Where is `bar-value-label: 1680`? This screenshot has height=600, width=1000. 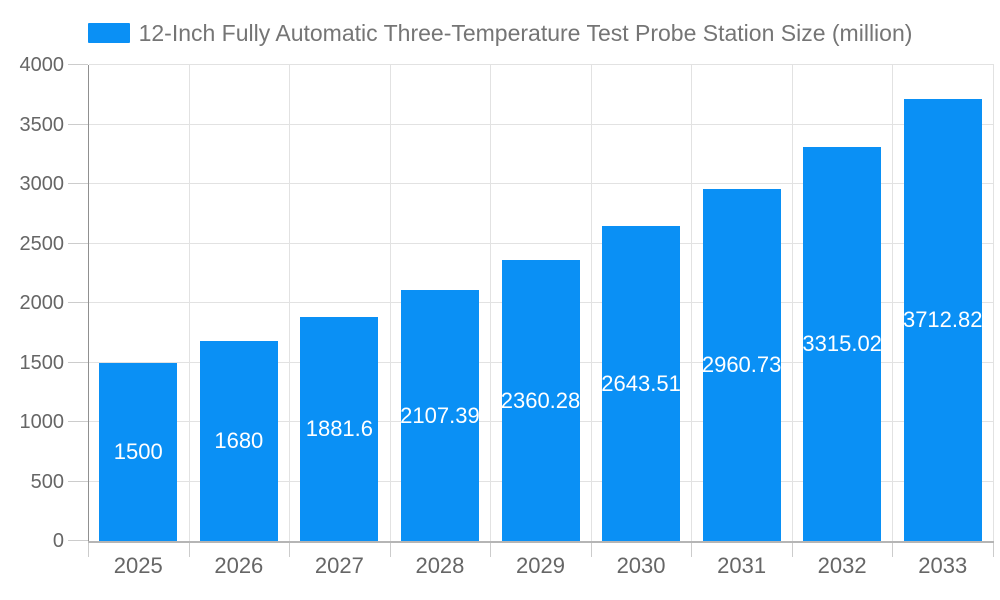
bar-value-label: 1680 is located at coordinates (239, 441).